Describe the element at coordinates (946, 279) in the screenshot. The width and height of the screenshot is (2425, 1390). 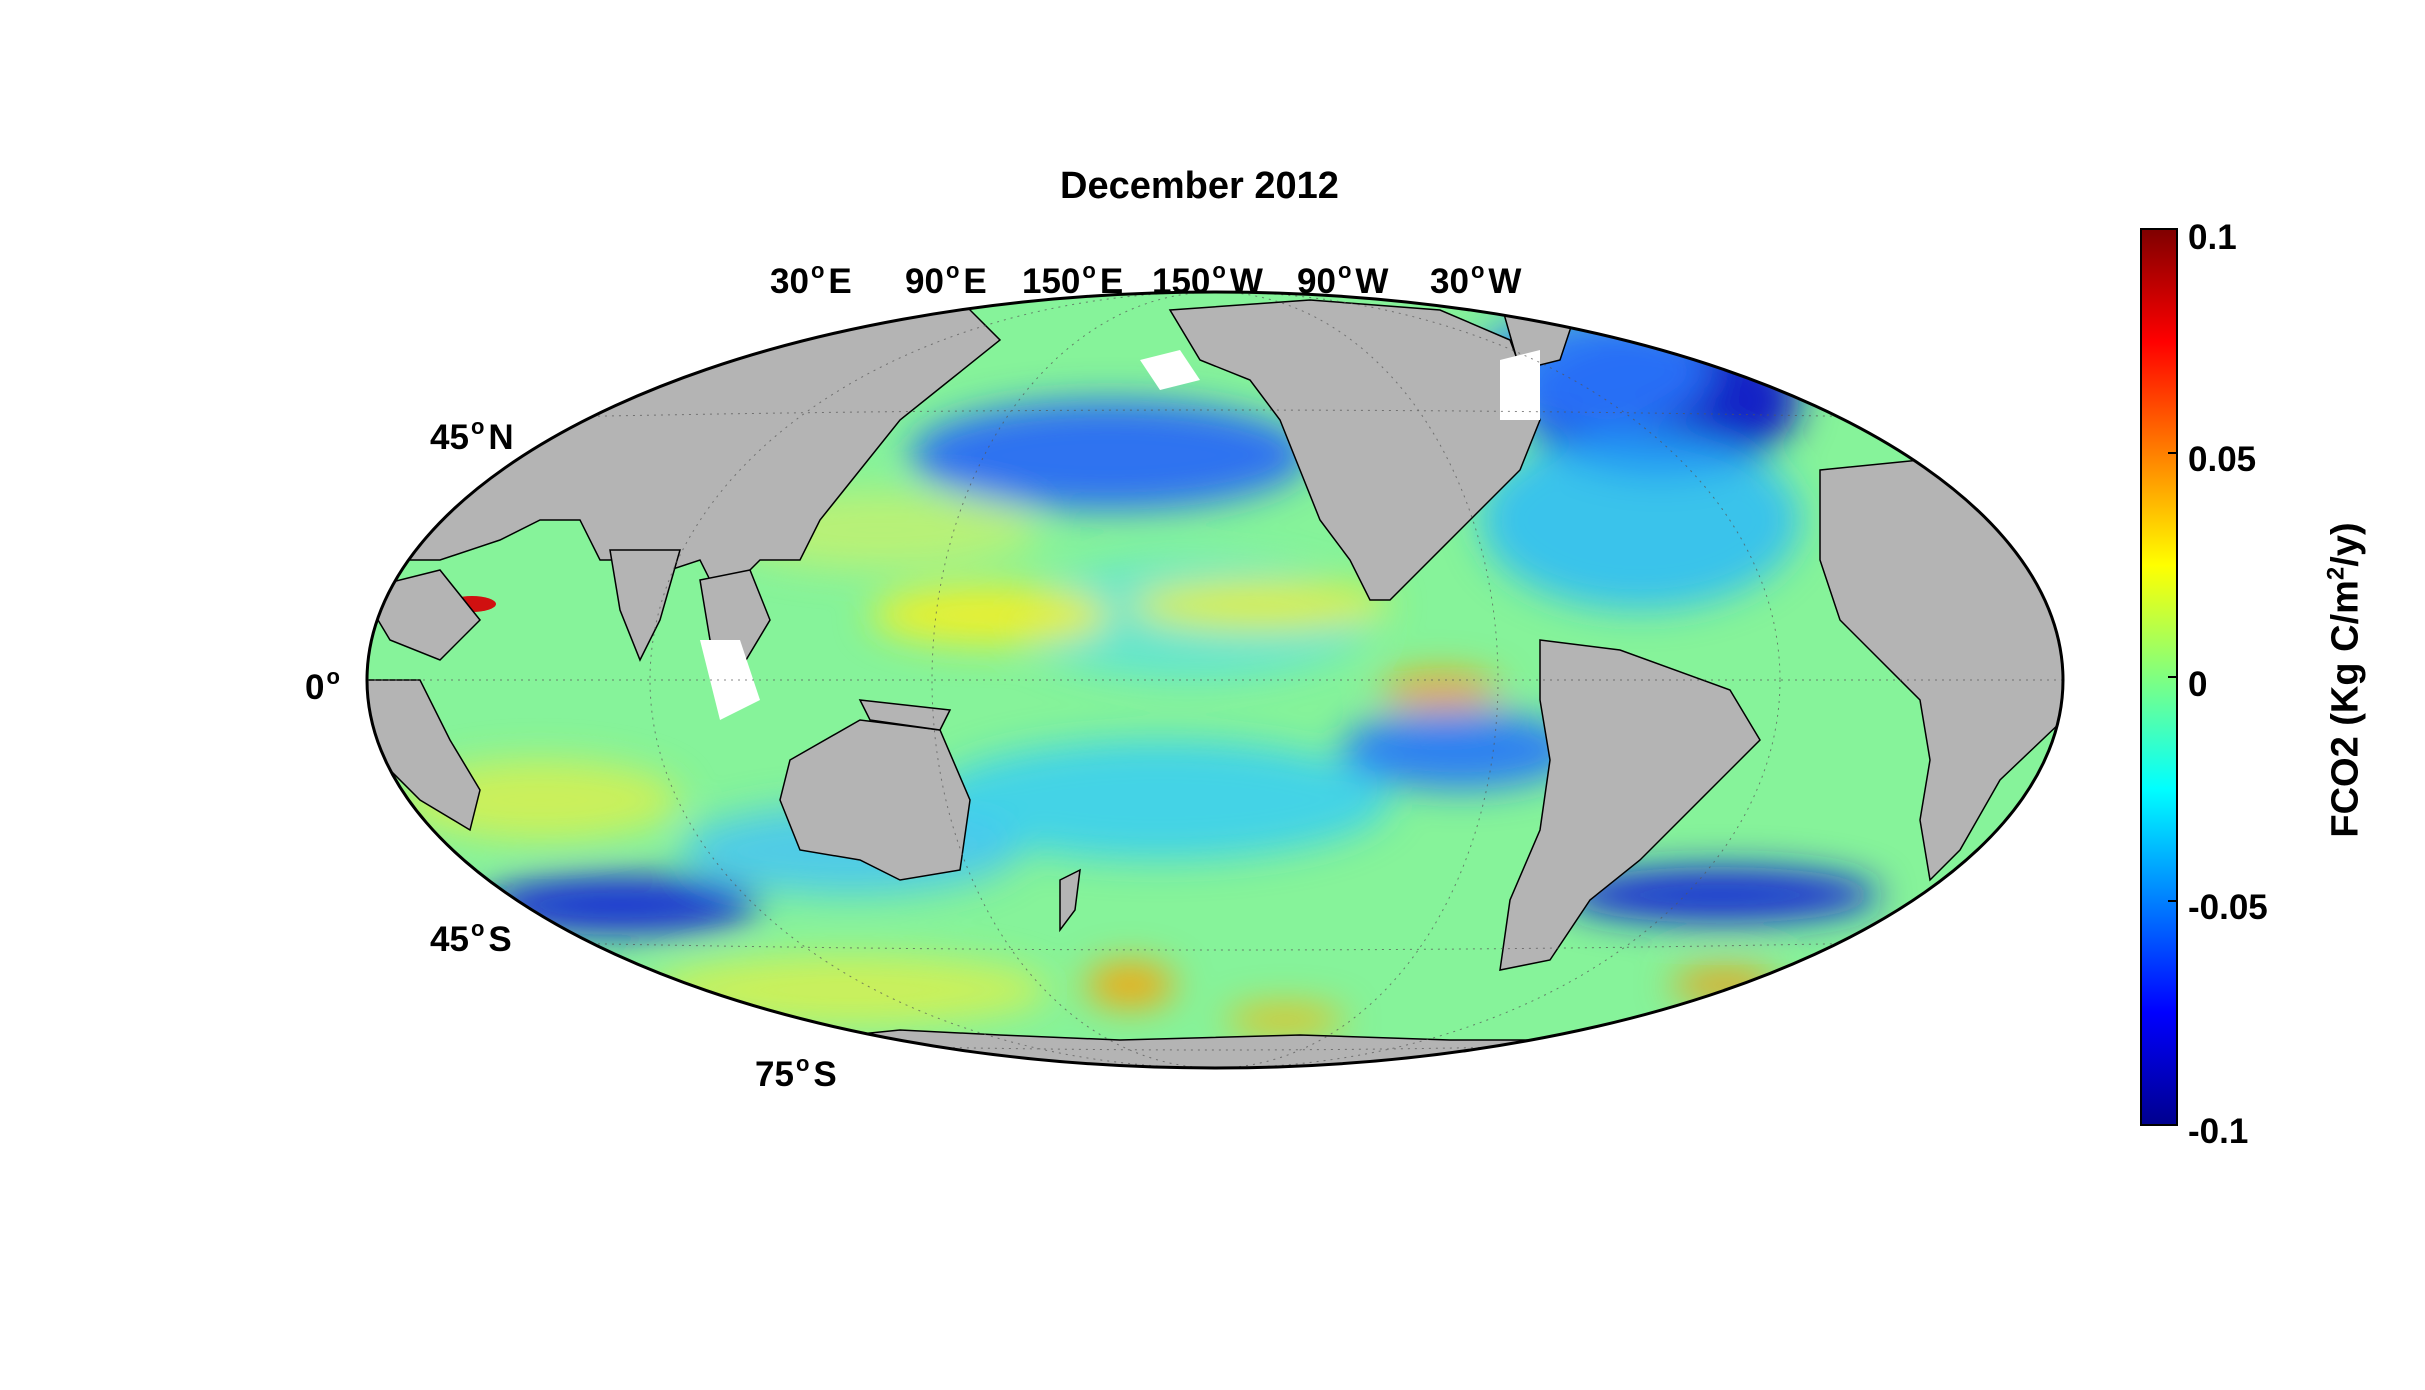
I see `lon-label: 90o E` at that location.